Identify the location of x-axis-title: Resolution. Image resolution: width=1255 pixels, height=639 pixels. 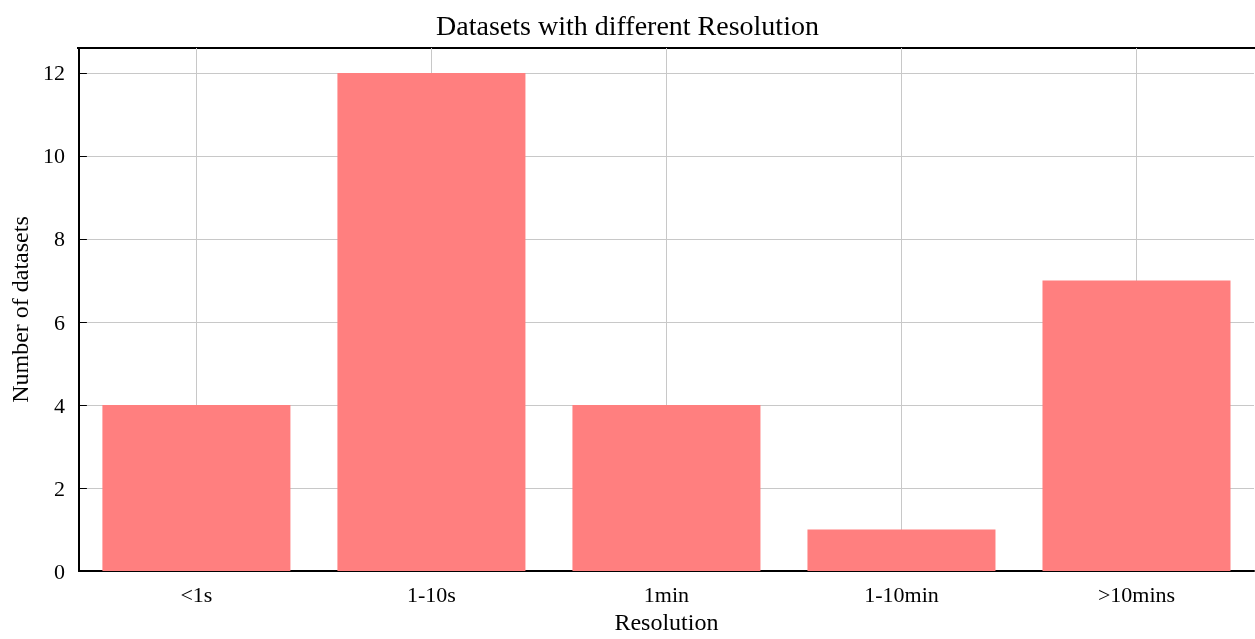
(666, 622).